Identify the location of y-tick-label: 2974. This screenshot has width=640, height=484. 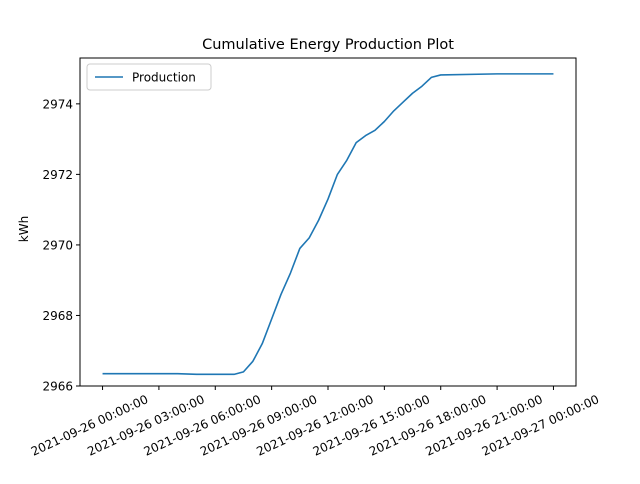
(57, 104).